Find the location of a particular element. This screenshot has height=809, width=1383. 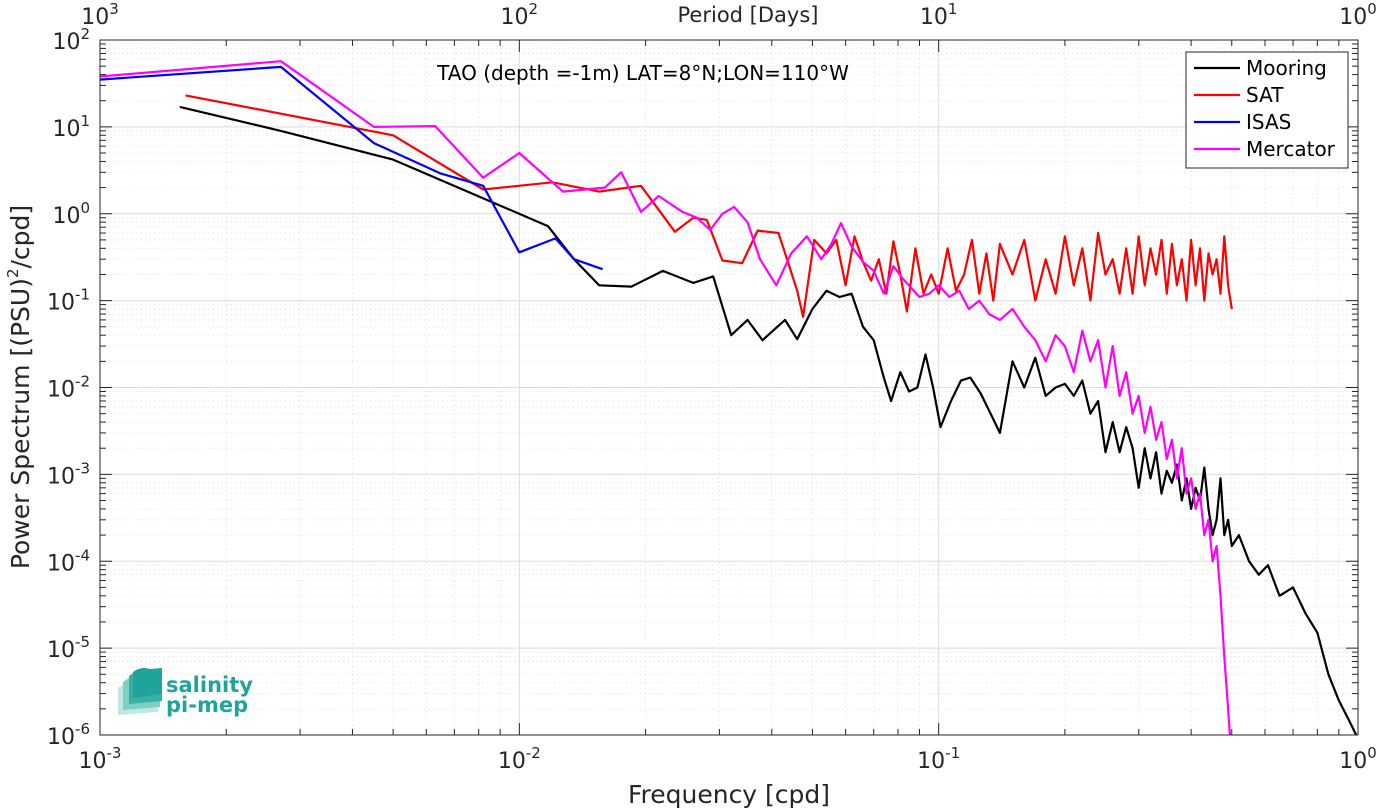

y-axis-label-sup: 2 is located at coordinates (13, 273).